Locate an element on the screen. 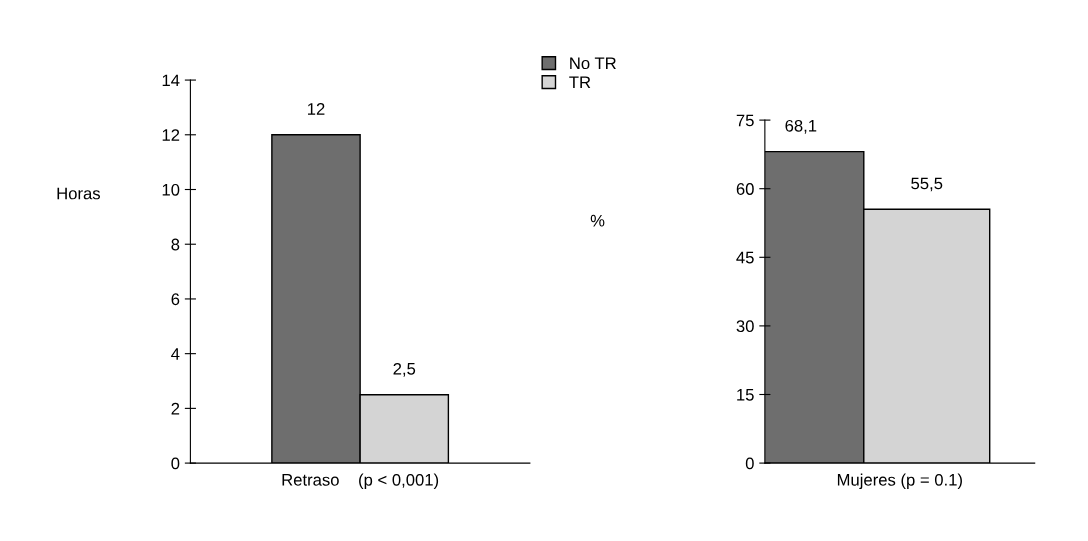 The height and width of the screenshot is (541, 1088). legend-label: TR is located at coordinates (580, 82).